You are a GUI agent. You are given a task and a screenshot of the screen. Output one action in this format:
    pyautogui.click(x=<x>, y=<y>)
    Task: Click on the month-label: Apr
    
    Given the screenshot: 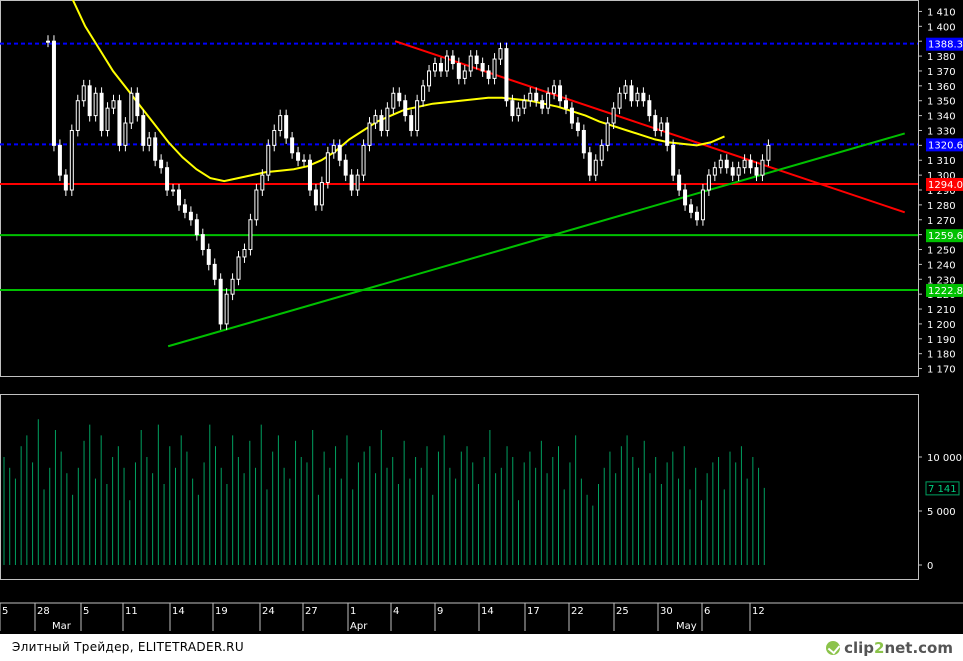 What is the action you would take?
    pyautogui.click(x=359, y=626)
    